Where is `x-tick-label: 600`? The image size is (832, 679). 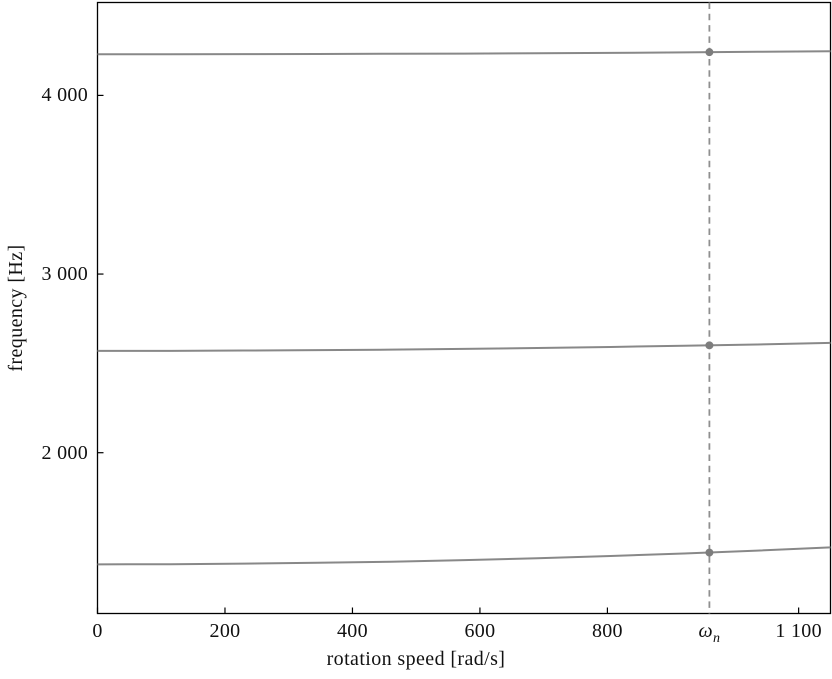
x-tick-label: 600 is located at coordinates (480, 631).